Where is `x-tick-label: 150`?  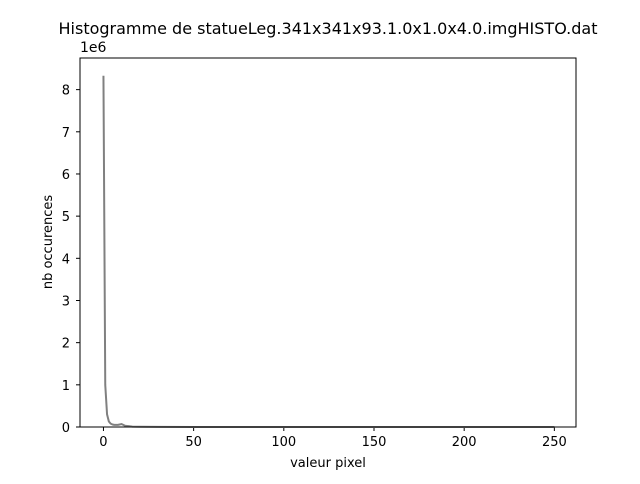 x-tick-label: 150 is located at coordinates (374, 442).